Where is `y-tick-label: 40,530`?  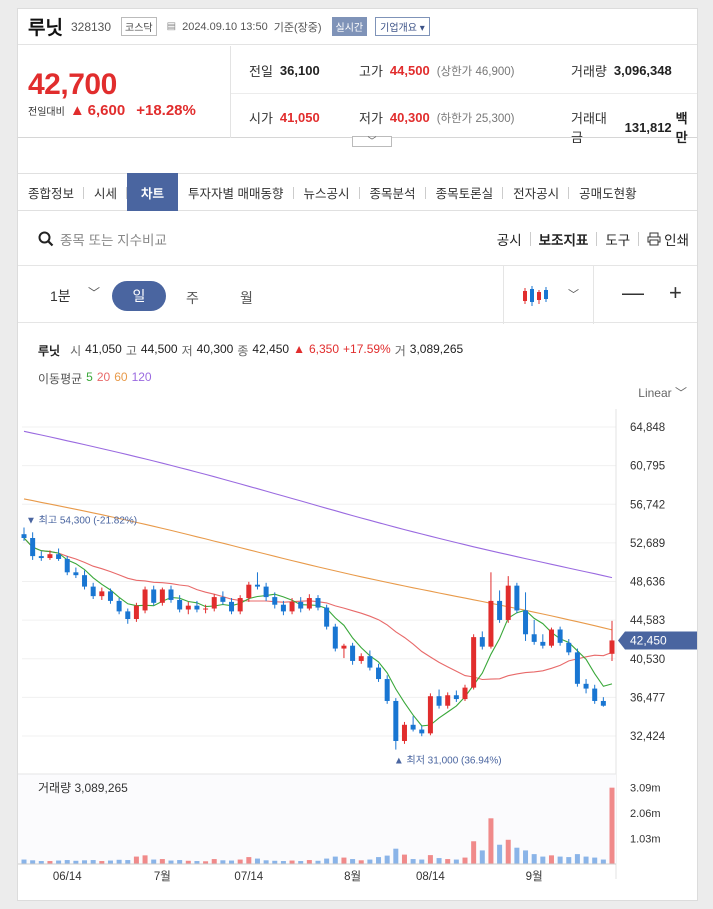
y-tick-label: 40,530 is located at coordinates (647, 660).